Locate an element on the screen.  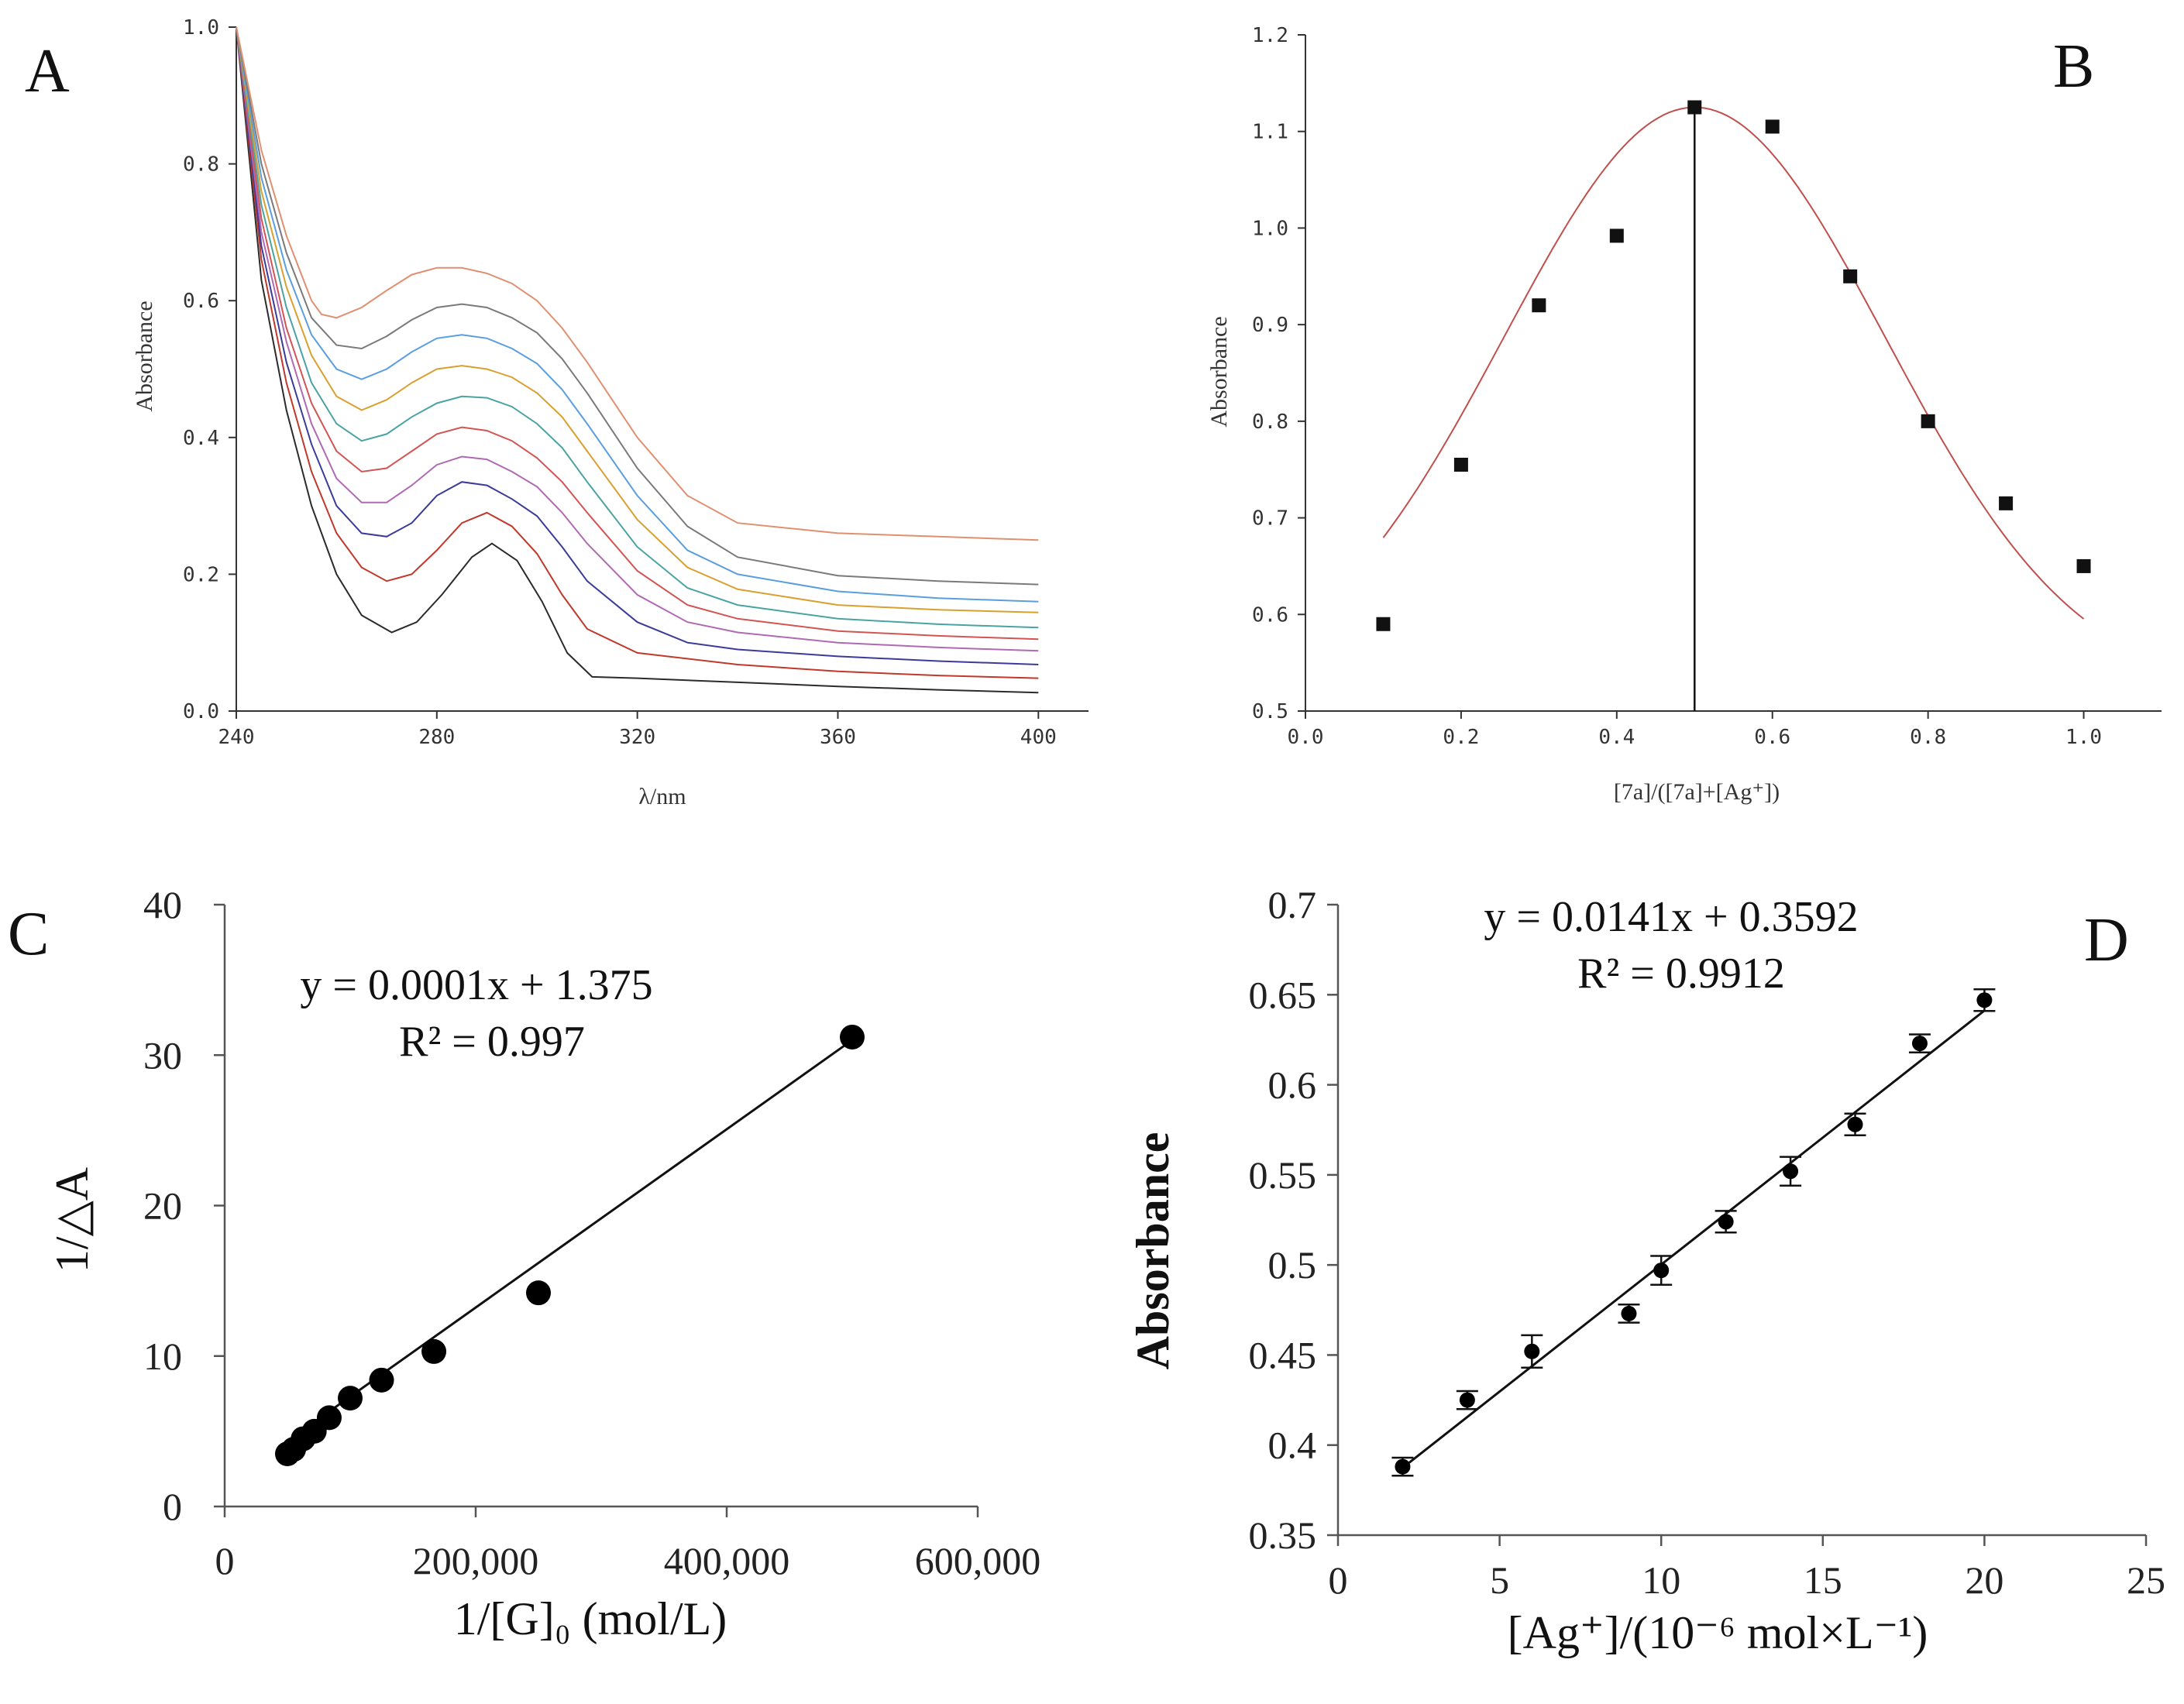
equation-d: y = 0.0141x + 0.3592 is located at coordinates (1671, 917).